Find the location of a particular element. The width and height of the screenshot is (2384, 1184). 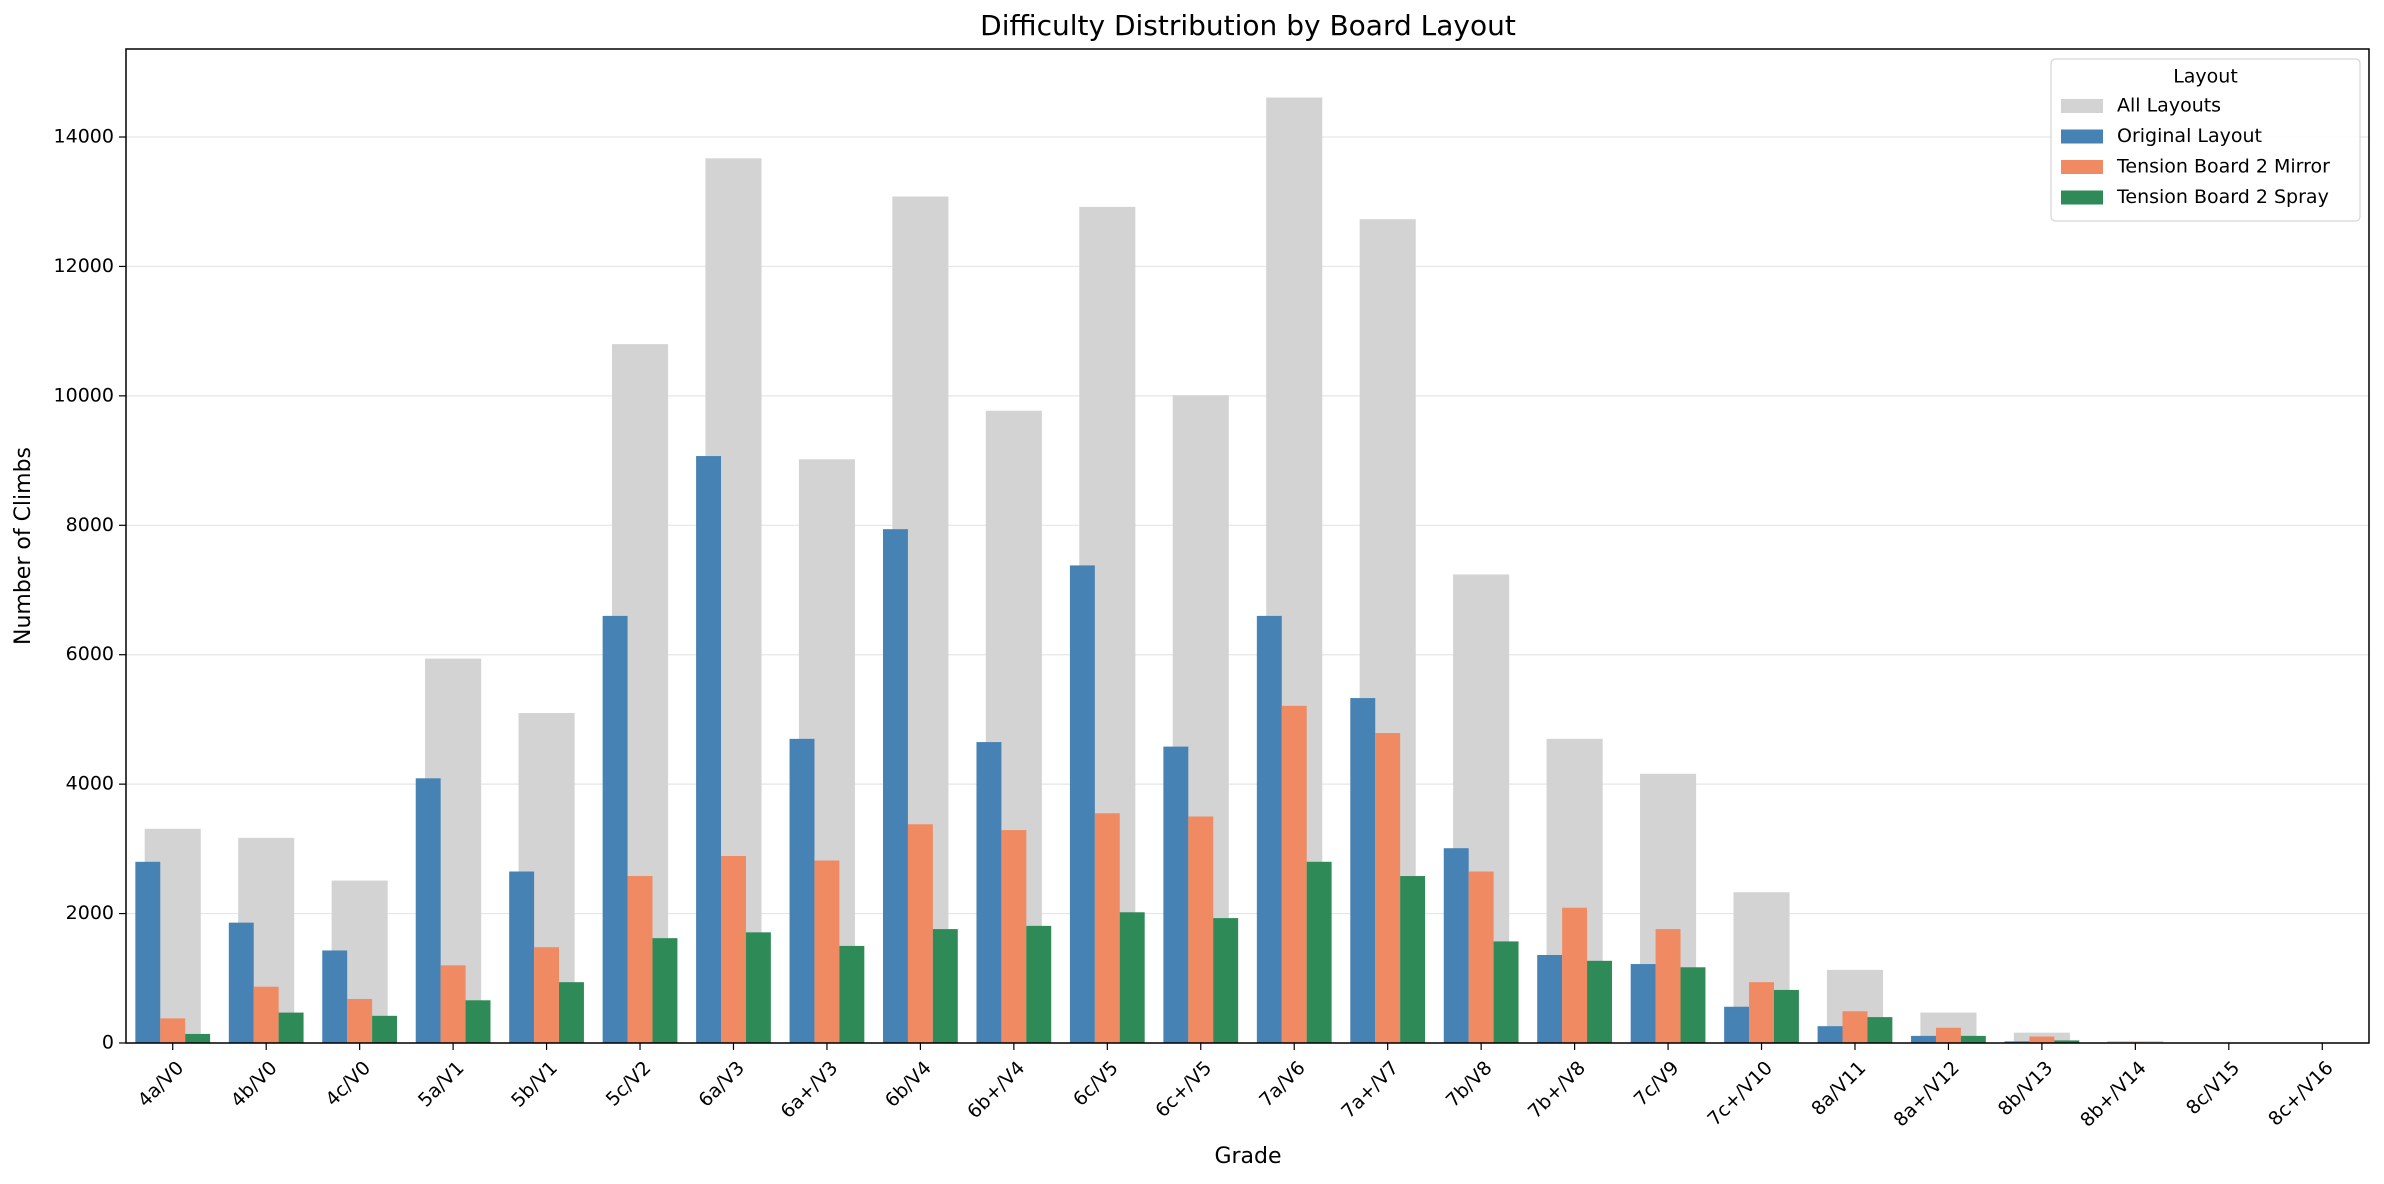

x-tick-label: 7b/V8 is located at coordinates (1469, 1084).